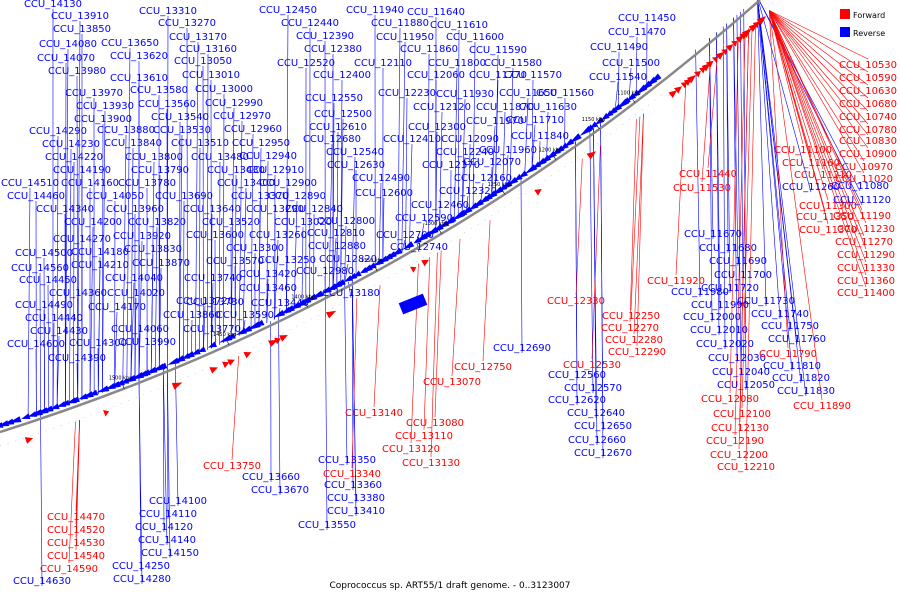 This screenshot has width=900, height=600. I want to click on gene-label-ccu-13010: CCU_13010, so click(211, 75).